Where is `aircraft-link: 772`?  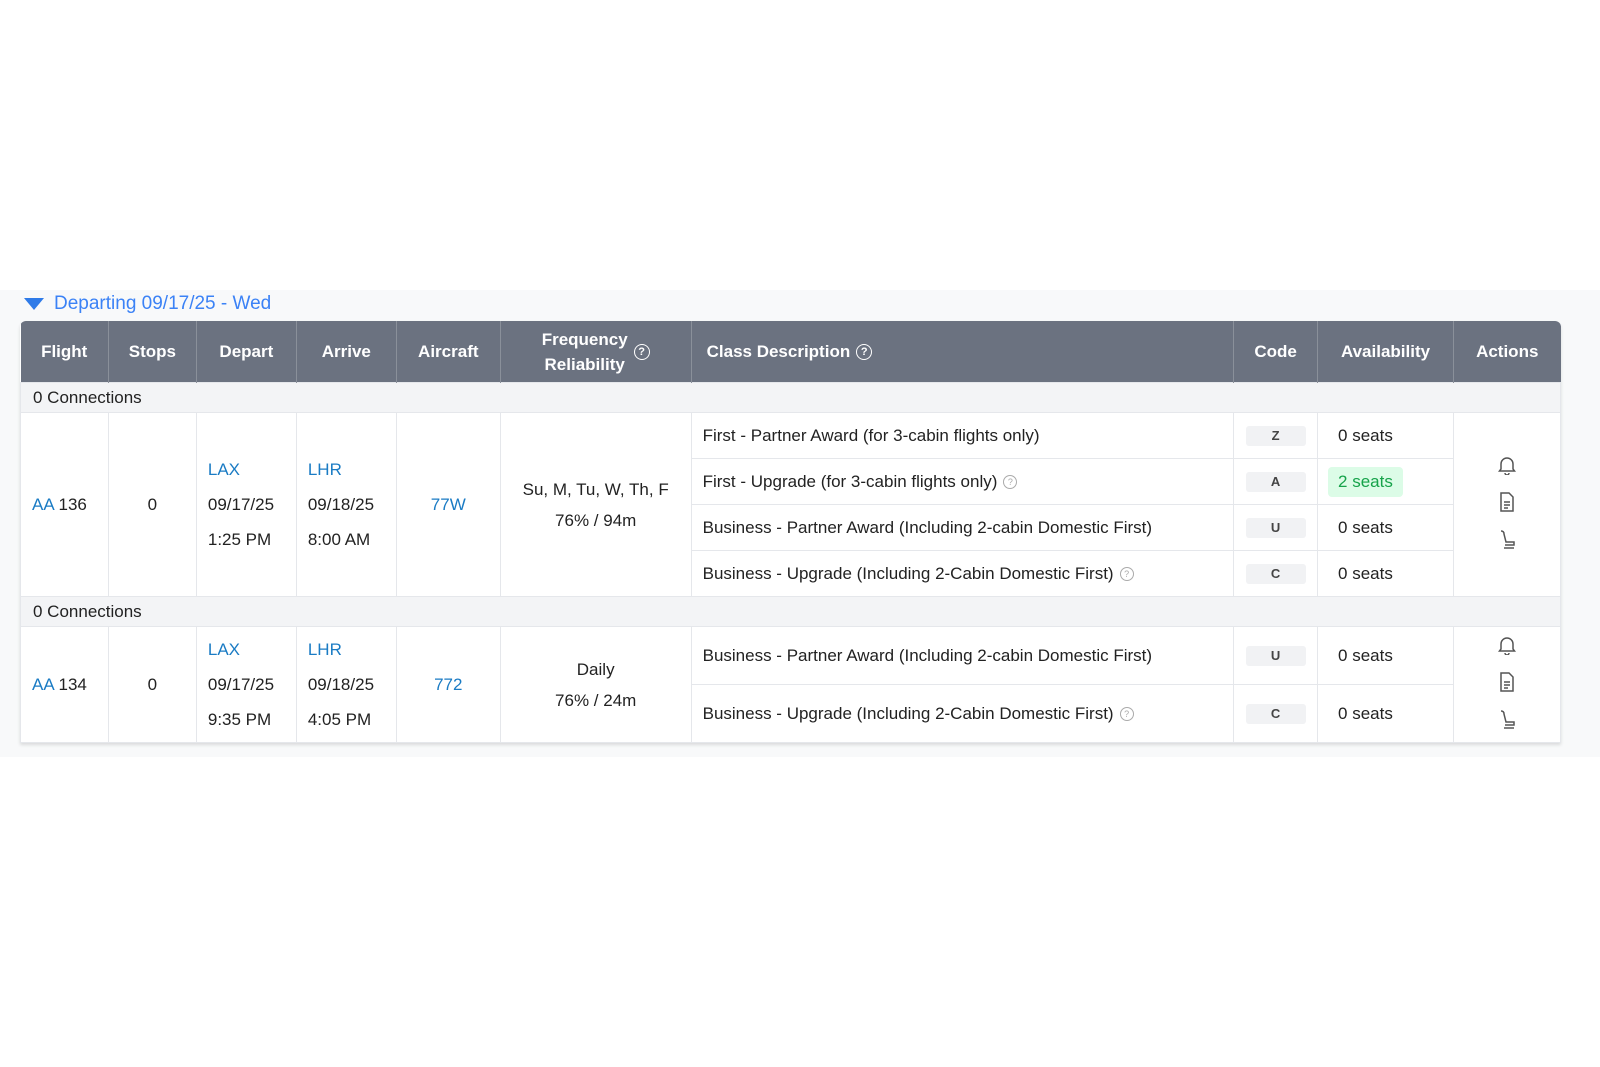 aircraft-link: 772 is located at coordinates (448, 684).